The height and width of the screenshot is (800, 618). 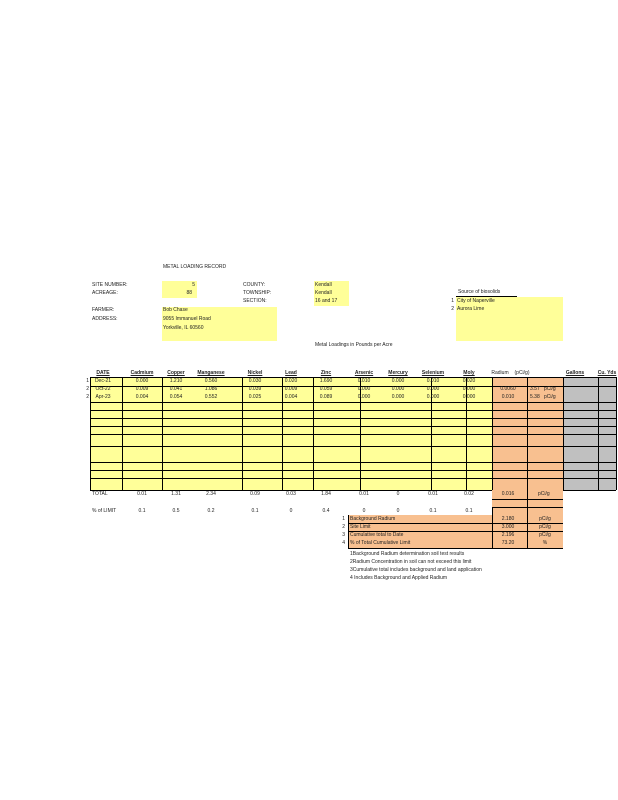 I want to click on summary-number: 1, so click(x=343, y=519).